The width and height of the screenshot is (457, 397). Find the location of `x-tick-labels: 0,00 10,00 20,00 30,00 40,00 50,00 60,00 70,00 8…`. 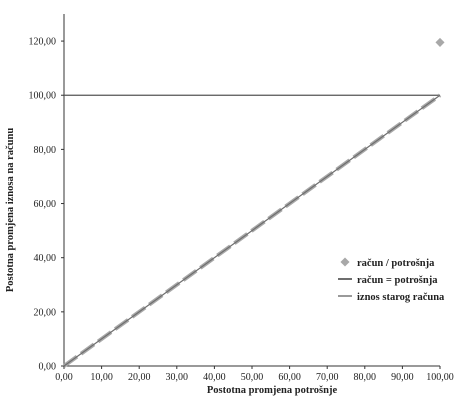

x-tick-labels: 0,00 10,00 20,00 30,00 40,00 50,00 60,00 70,00 8… is located at coordinates (254, 374).